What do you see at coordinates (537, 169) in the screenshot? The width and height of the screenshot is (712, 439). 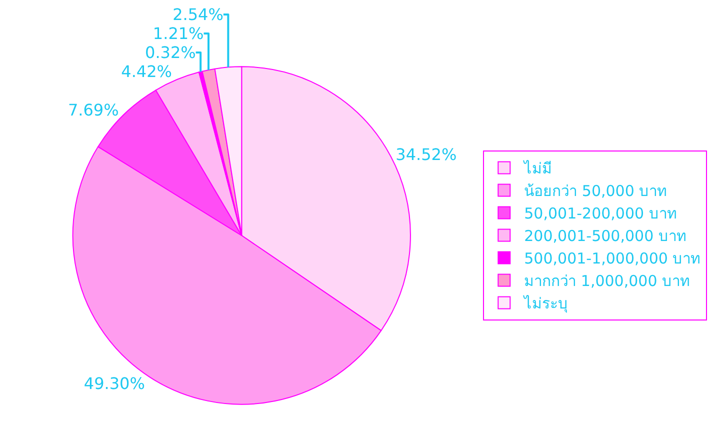 I see `legend-label: ไม่มี` at bounding box center [537, 169].